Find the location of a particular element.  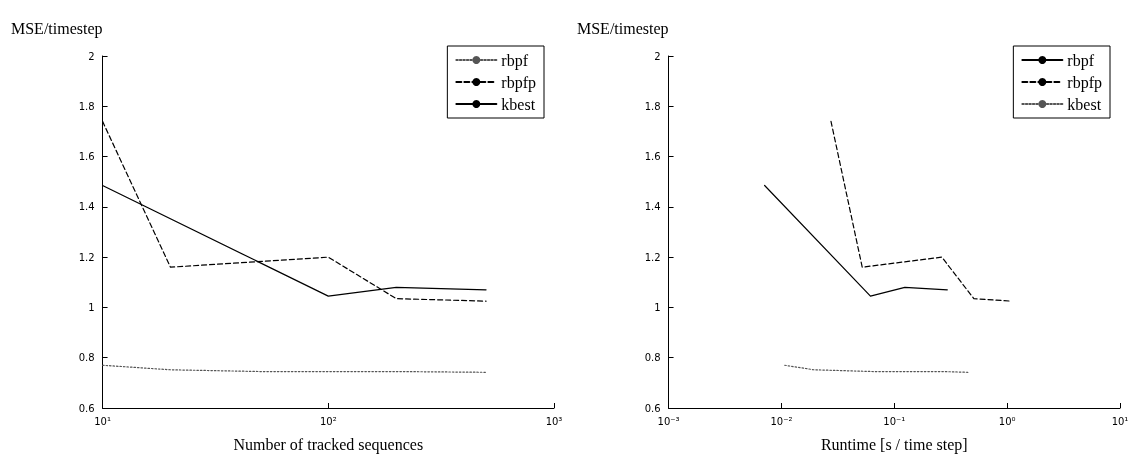

x-tick-label: 10⁻¹ is located at coordinates (894, 421).